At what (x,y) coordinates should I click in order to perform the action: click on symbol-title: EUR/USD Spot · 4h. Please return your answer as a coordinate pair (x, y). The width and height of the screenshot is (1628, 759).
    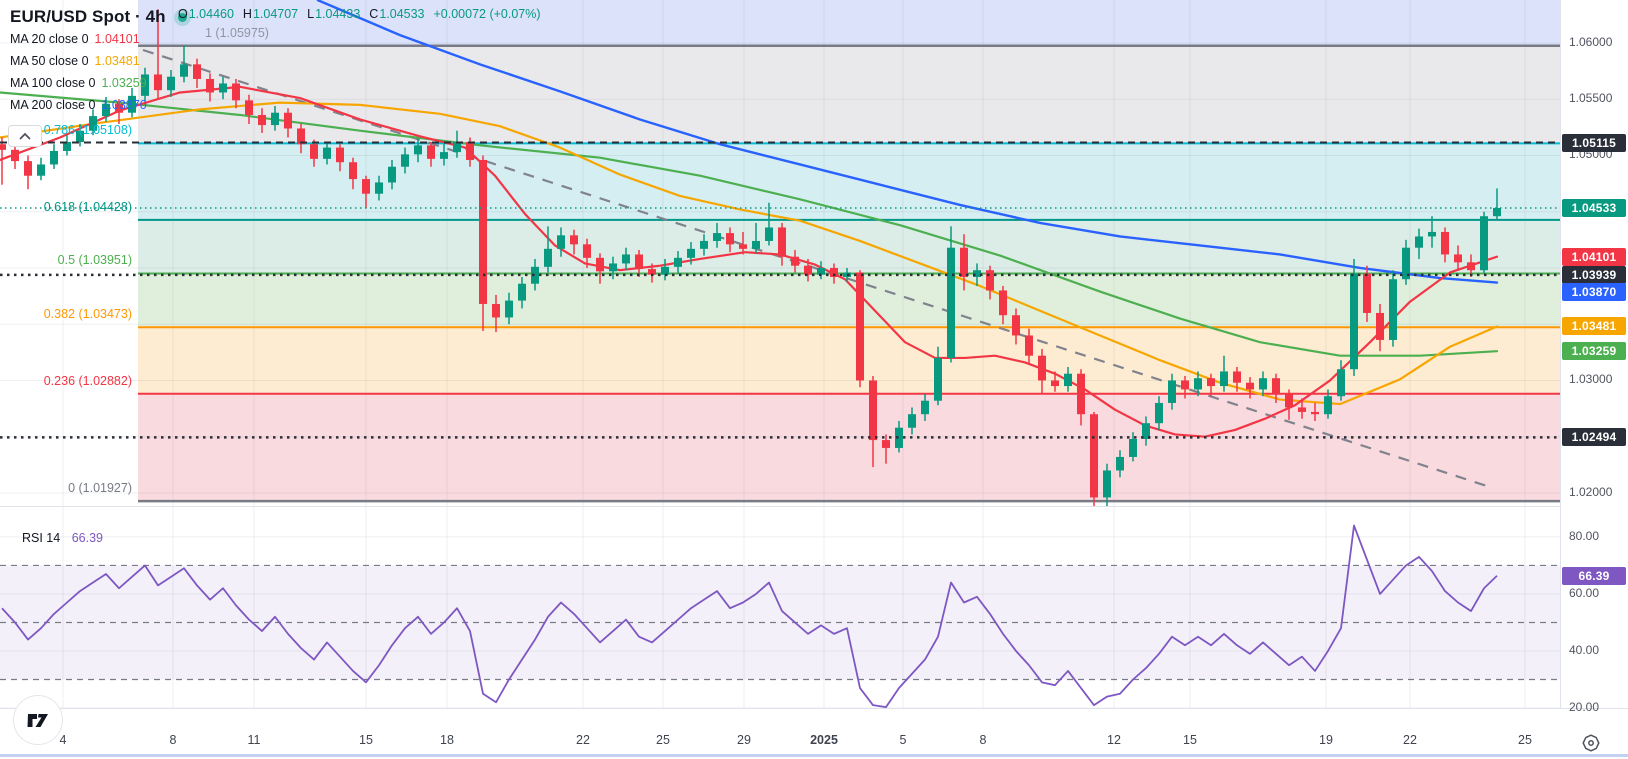
    Looking at the image, I should click on (88, 16).